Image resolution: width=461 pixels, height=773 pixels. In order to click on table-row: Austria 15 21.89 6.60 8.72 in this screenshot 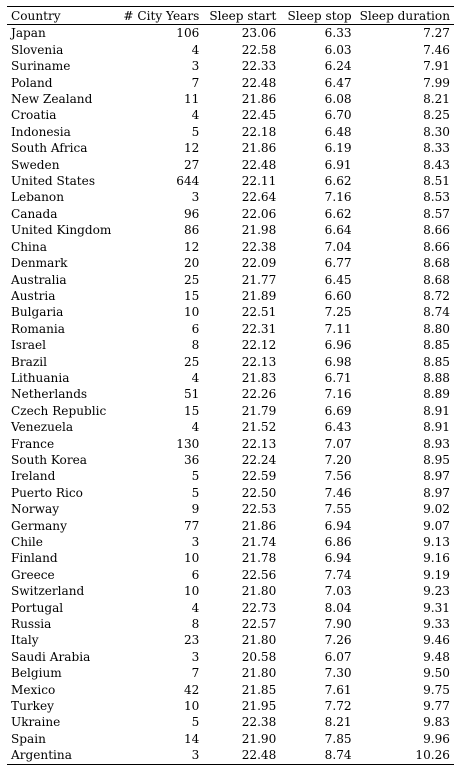, I will do `click(230, 296)`.